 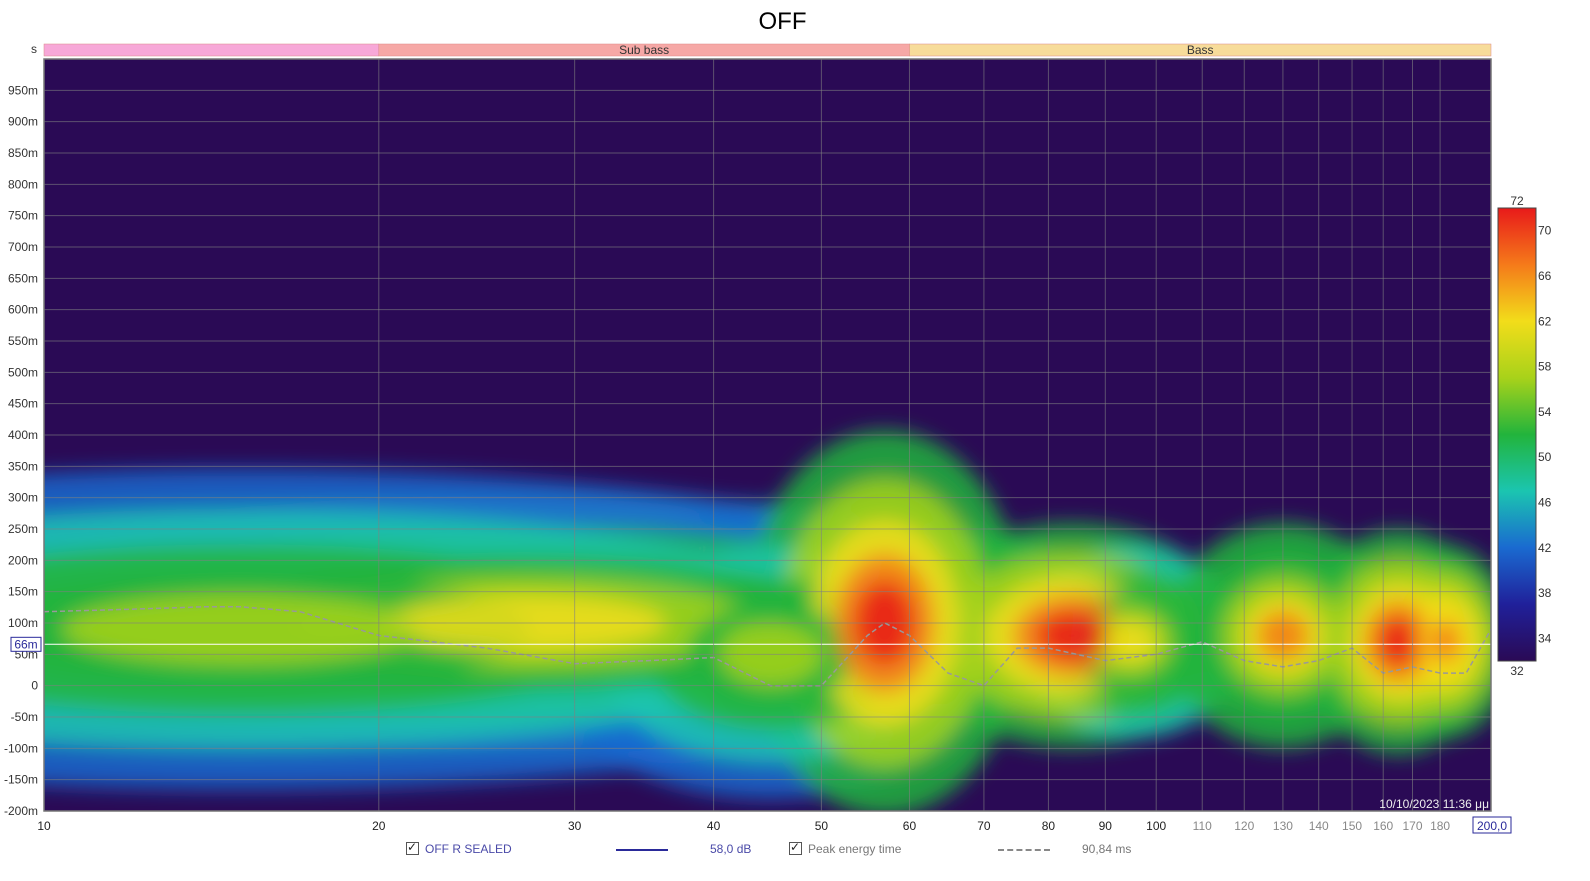 What do you see at coordinates (1244, 826) in the screenshot?
I see `x-tick-label: 120` at bounding box center [1244, 826].